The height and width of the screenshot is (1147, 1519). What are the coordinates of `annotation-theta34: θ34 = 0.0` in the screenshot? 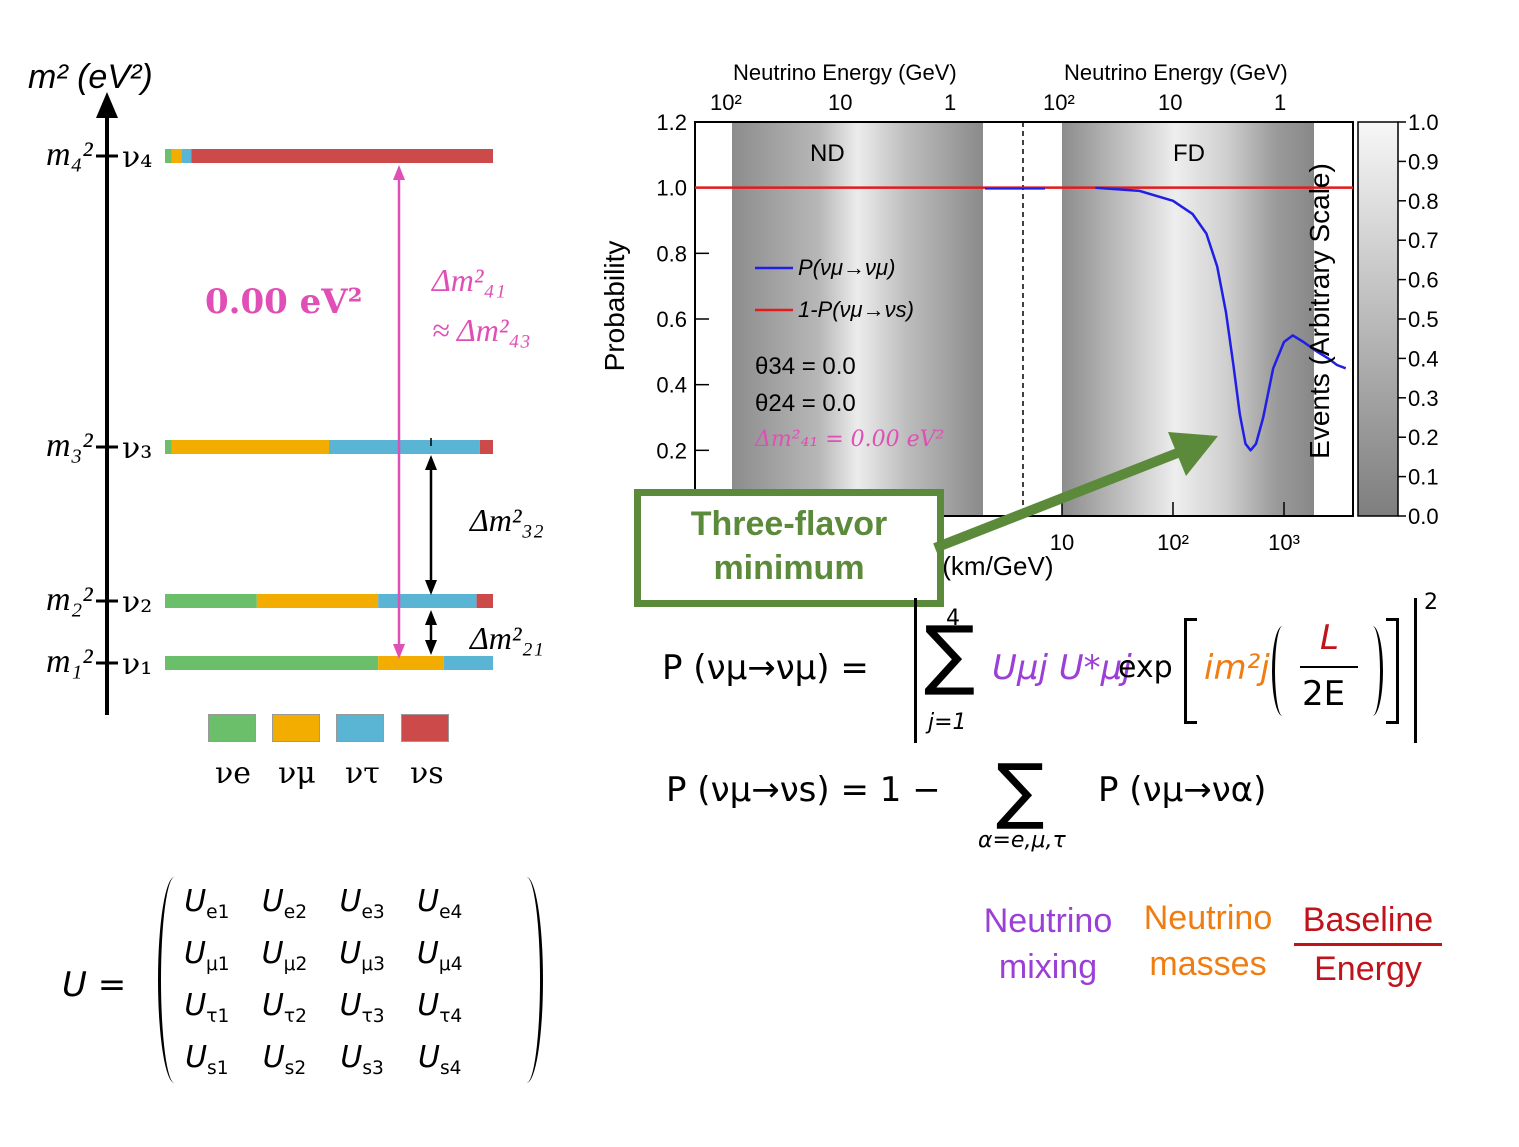 It's located at (805, 366).